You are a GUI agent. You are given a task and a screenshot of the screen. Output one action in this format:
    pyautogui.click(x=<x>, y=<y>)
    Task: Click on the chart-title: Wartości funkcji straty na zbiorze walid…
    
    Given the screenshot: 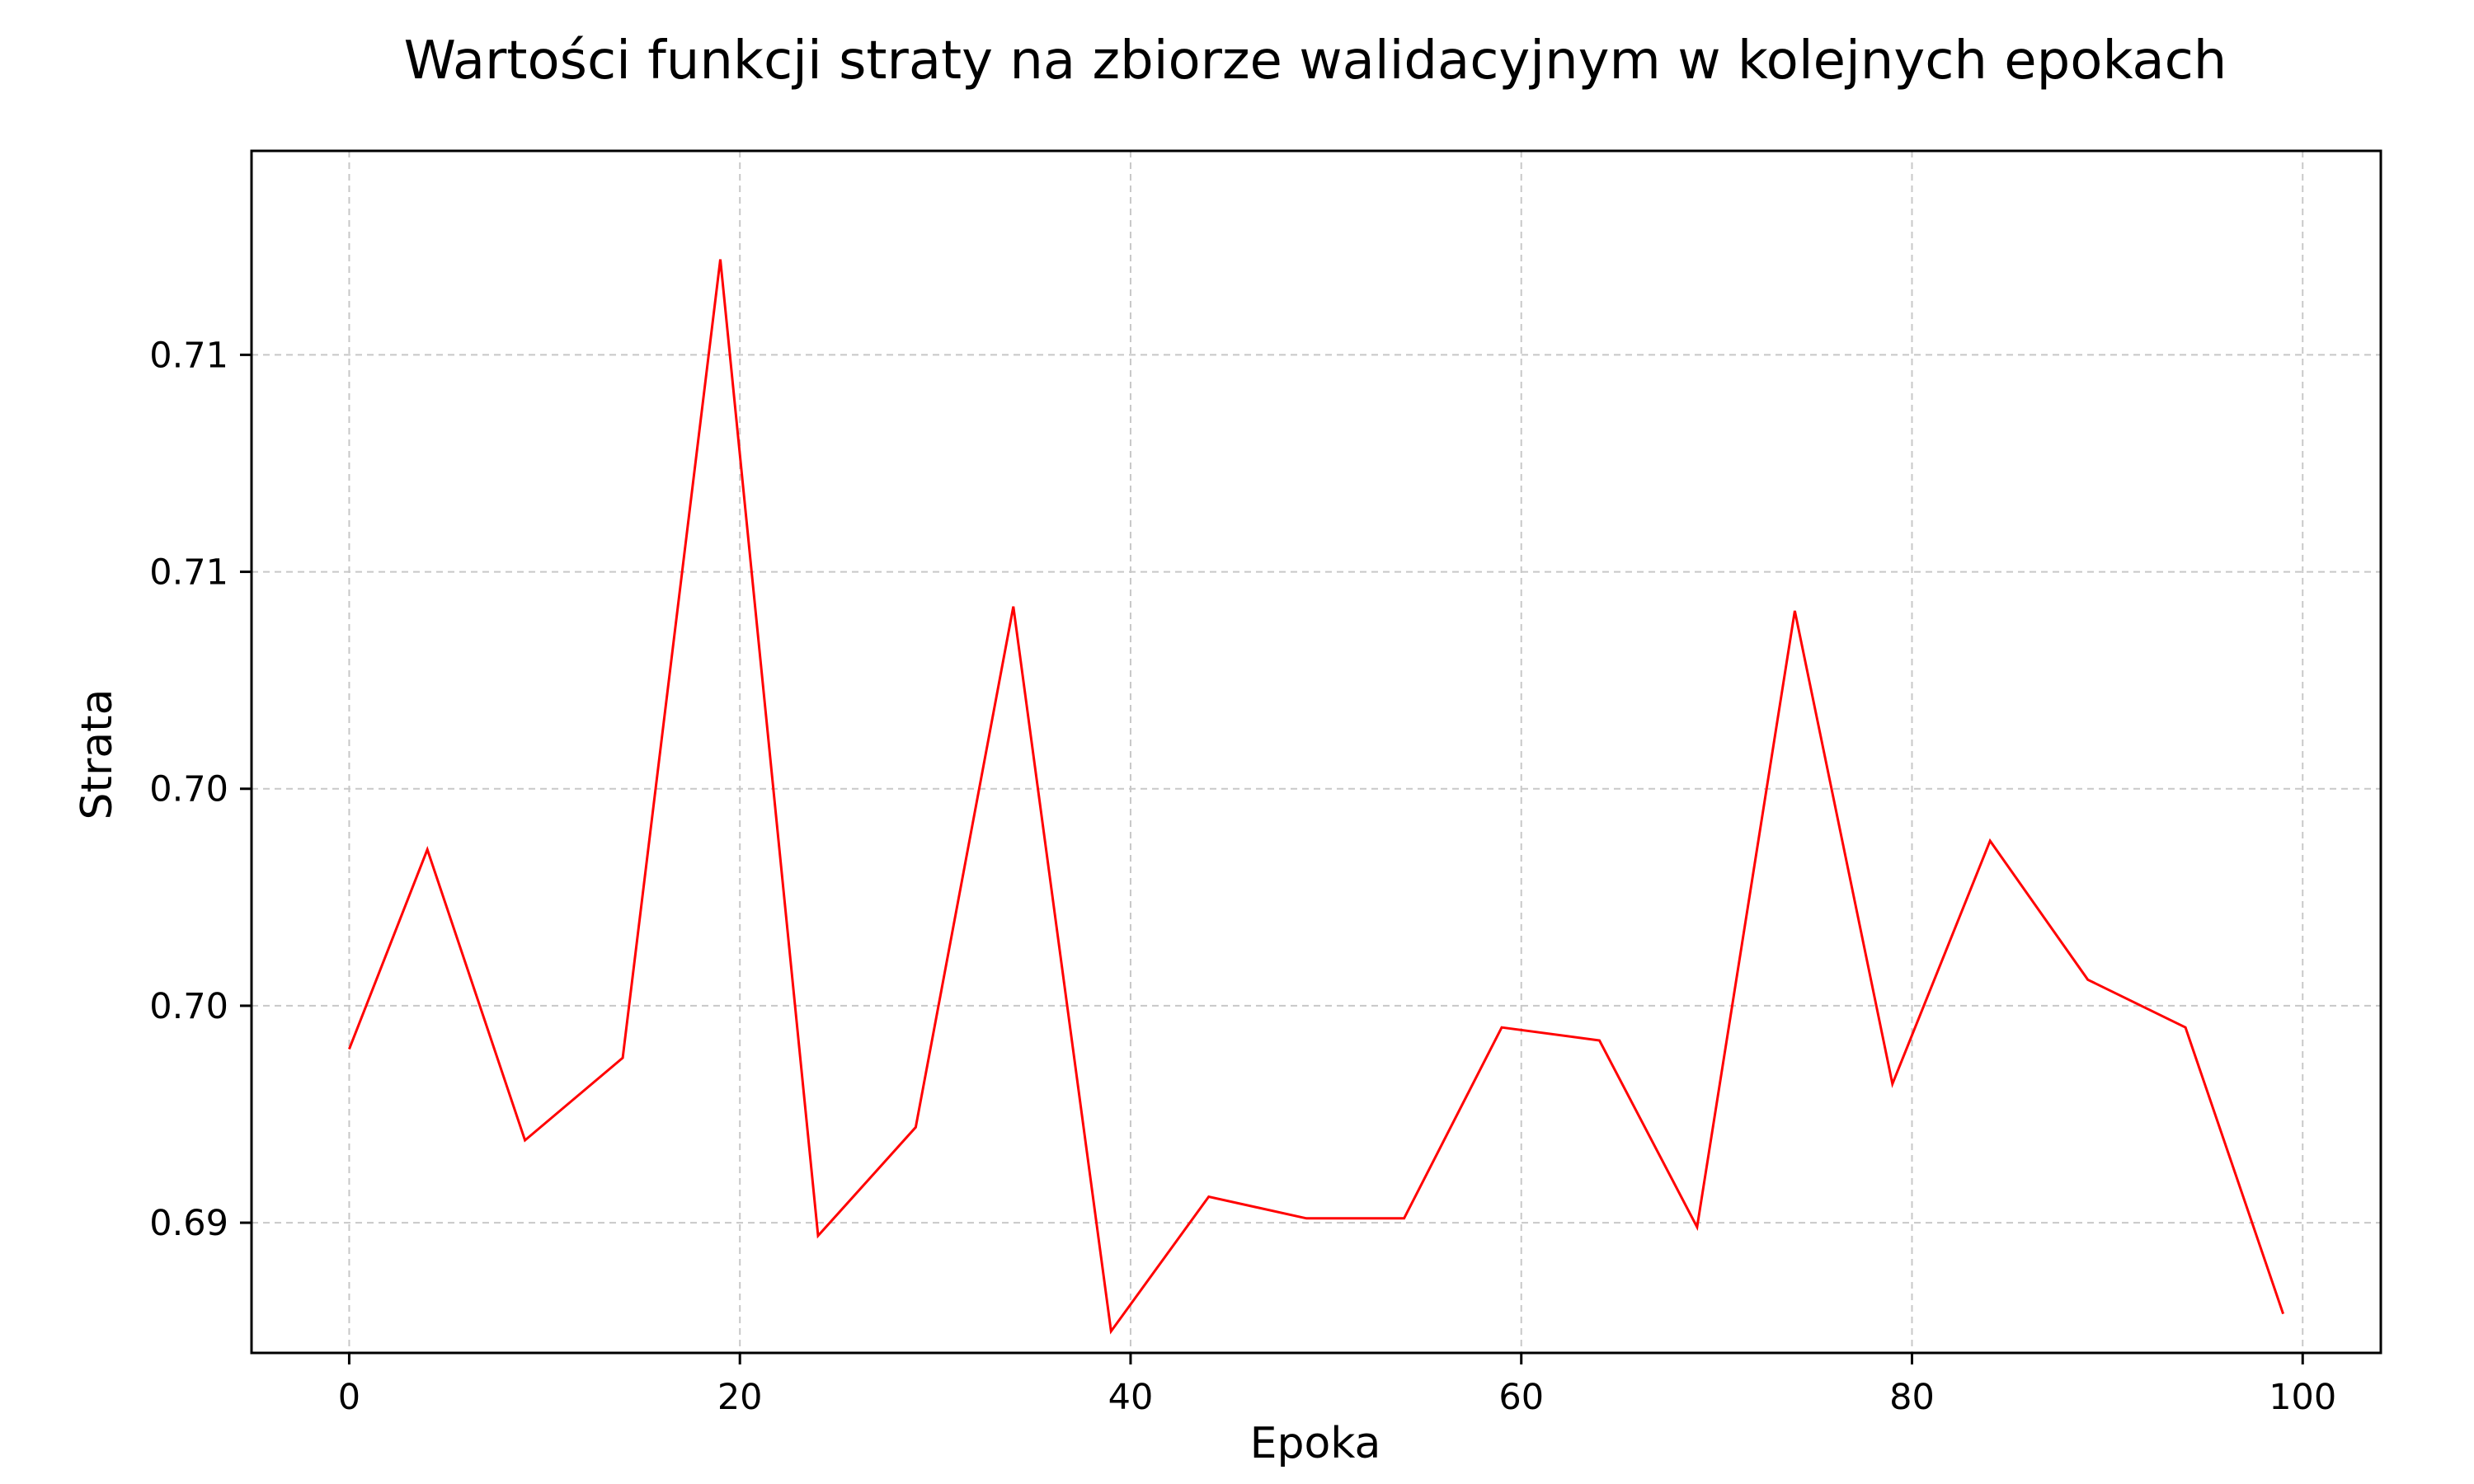 What is the action you would take?
    pyautogui.click(x=1315, y=62)
    